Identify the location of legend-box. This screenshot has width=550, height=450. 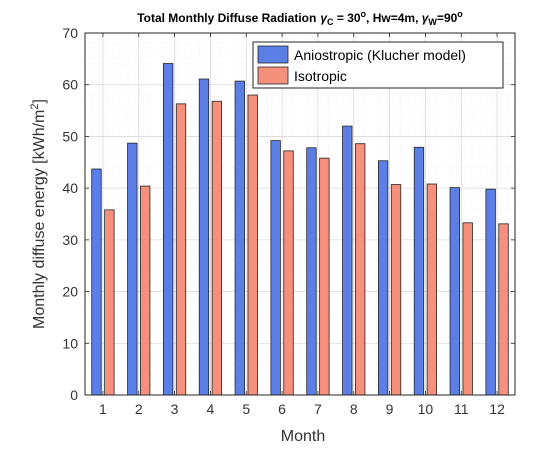
(378, 65).